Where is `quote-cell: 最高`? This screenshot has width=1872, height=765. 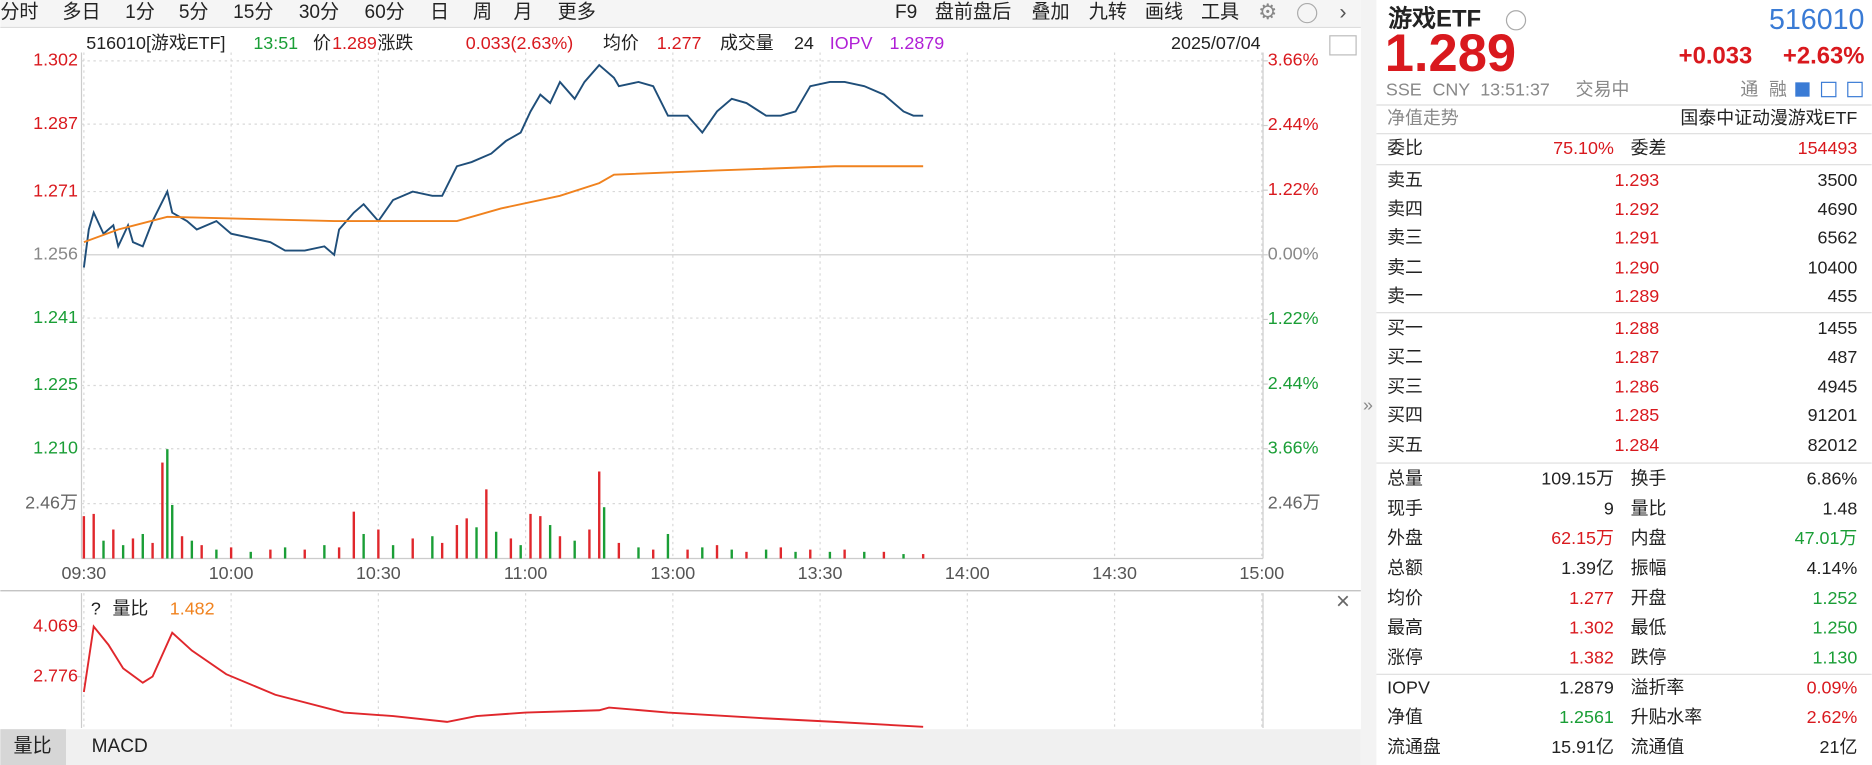 quote-cell: 最高 is located at coordinates (1405, 628).